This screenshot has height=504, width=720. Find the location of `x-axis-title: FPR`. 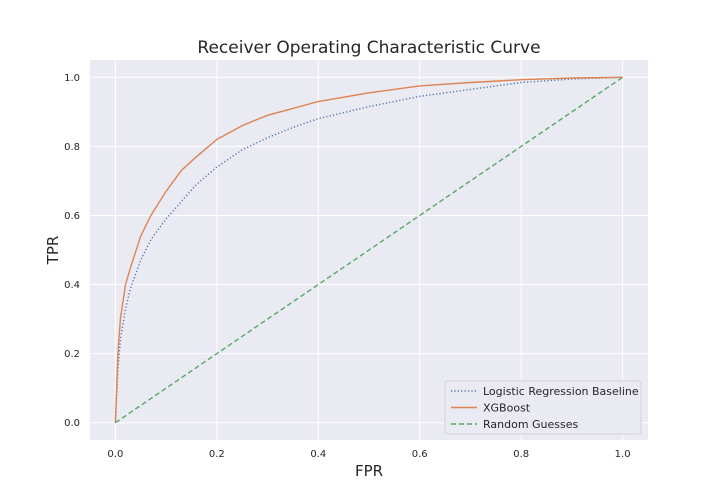

x-axis-title: FPR is located at coordinates (369, 471).